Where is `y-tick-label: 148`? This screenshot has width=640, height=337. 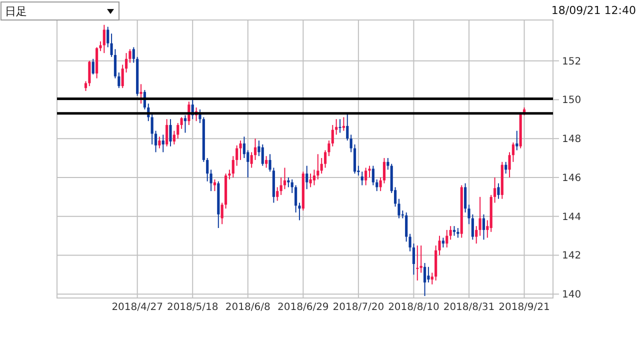 y-tick-label: 148 is located at coordinates (572, 140).